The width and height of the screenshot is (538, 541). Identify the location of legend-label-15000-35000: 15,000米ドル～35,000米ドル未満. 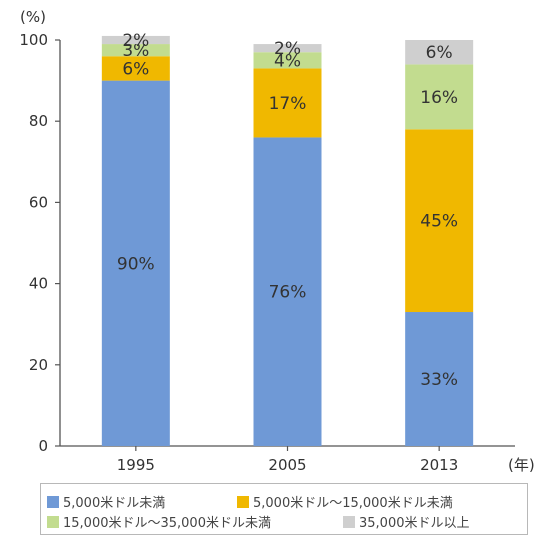
(167, 523).